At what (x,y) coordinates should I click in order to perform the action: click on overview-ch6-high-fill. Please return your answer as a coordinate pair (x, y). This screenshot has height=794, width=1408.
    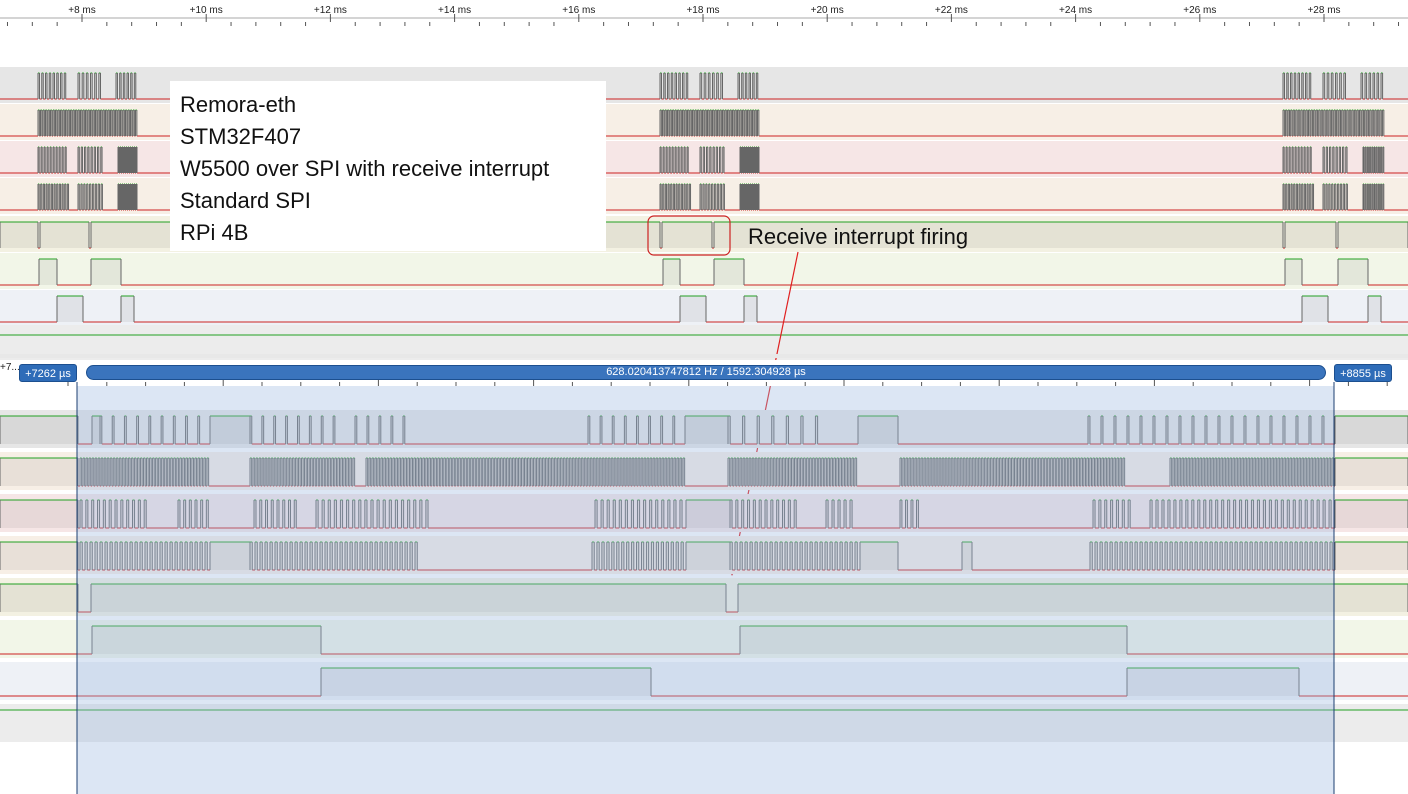
    Looking at the image, I should click on (1315, 309).